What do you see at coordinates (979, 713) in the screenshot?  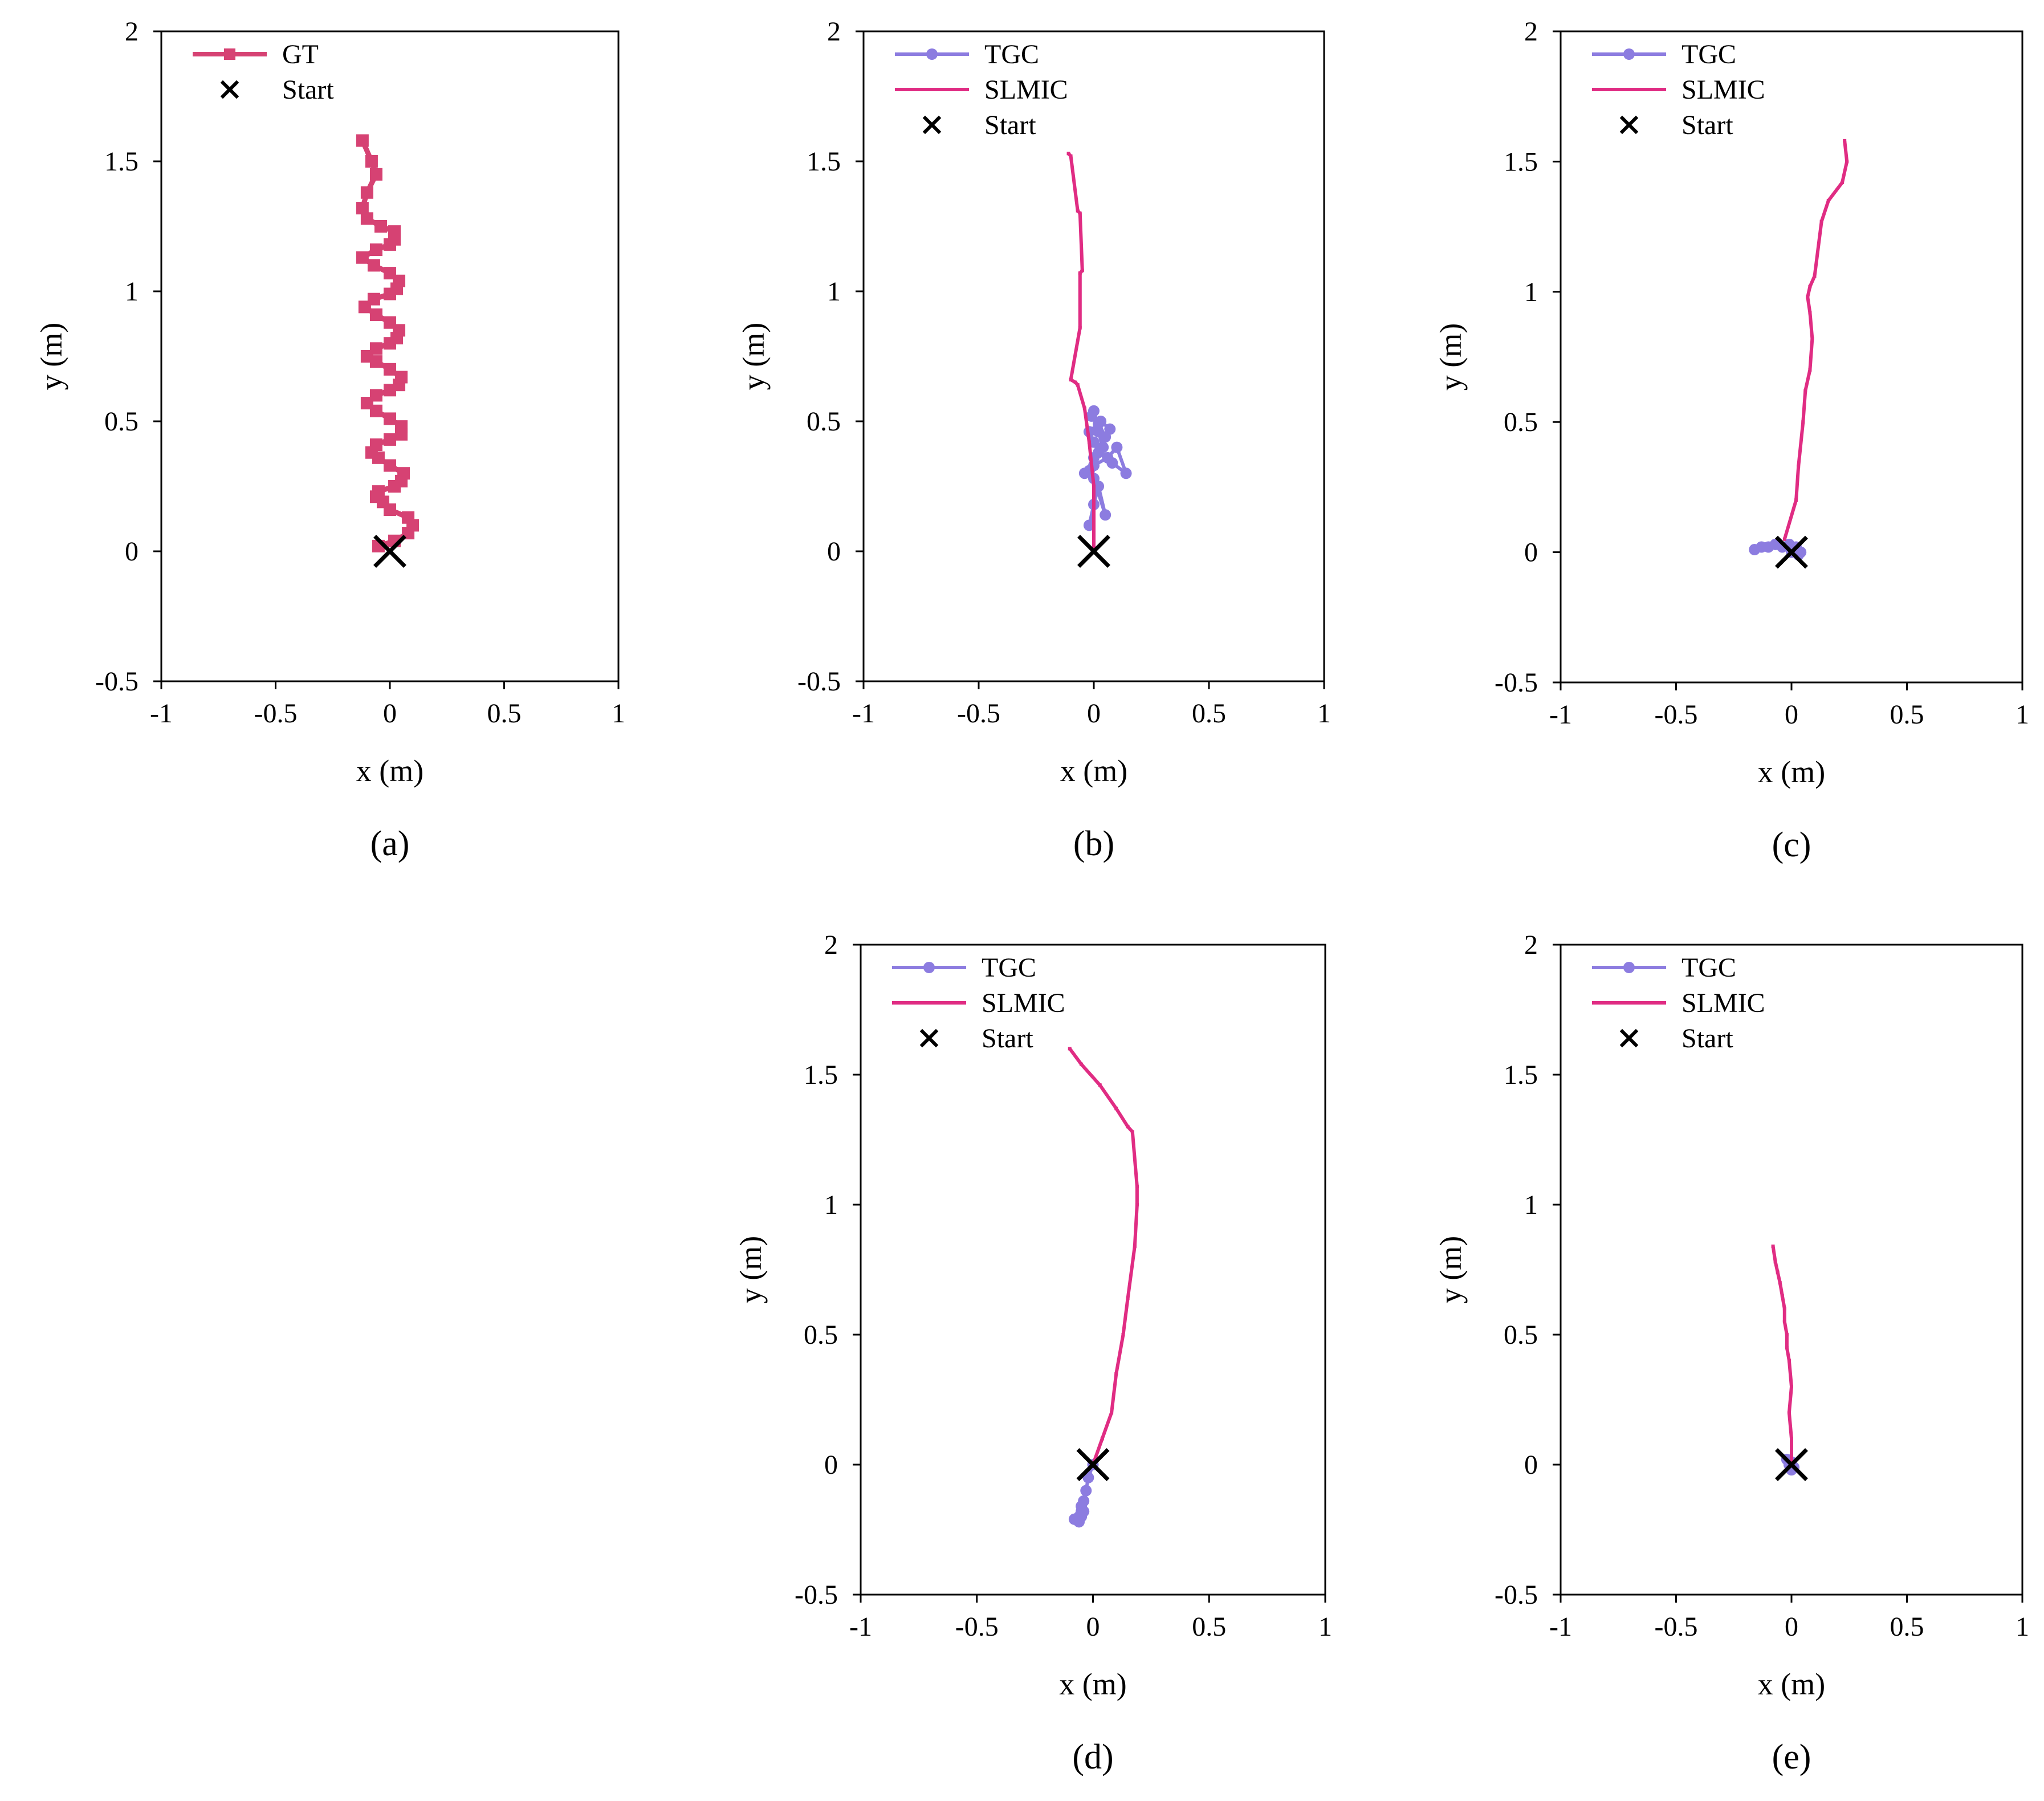 I see `x-tick-label: -0.5` at bounding box center [979, 713].